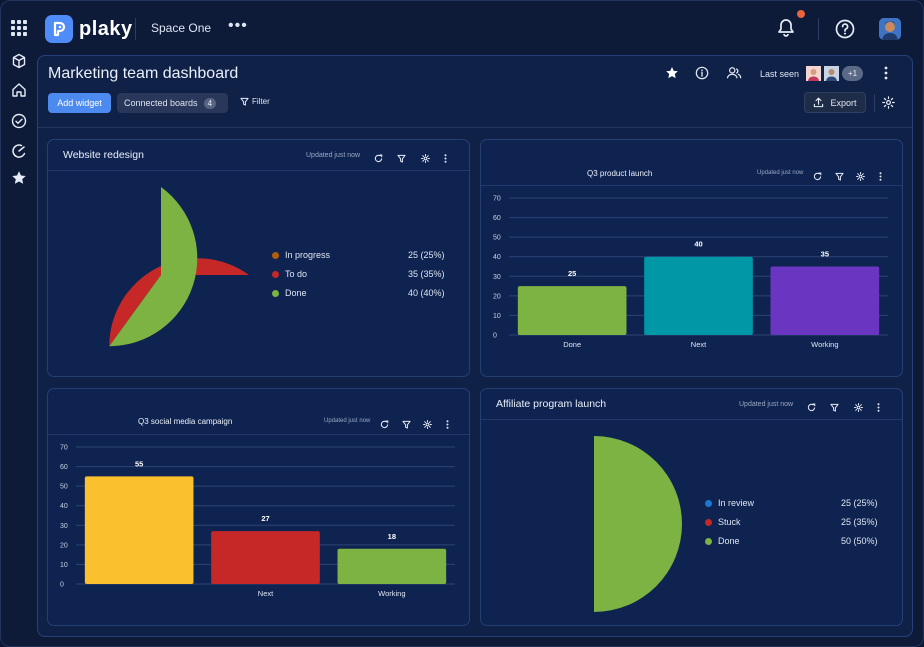 This screenshot has height=647, width=924. Describe the element at coordinates (265, 518) in the screenshot. I see `bar-value-label: 27` at that location.